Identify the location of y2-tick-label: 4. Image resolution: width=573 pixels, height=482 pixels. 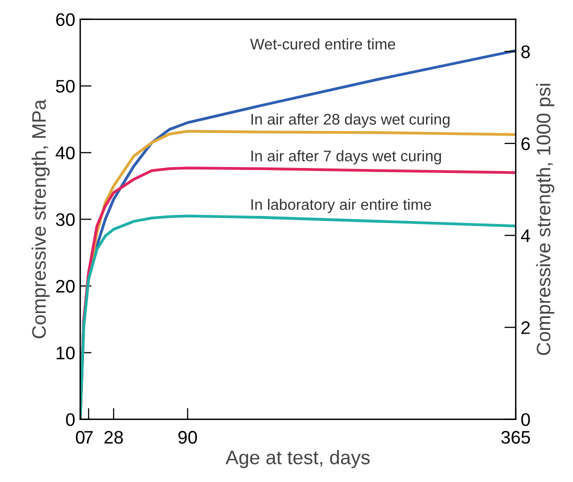
(525, 236).